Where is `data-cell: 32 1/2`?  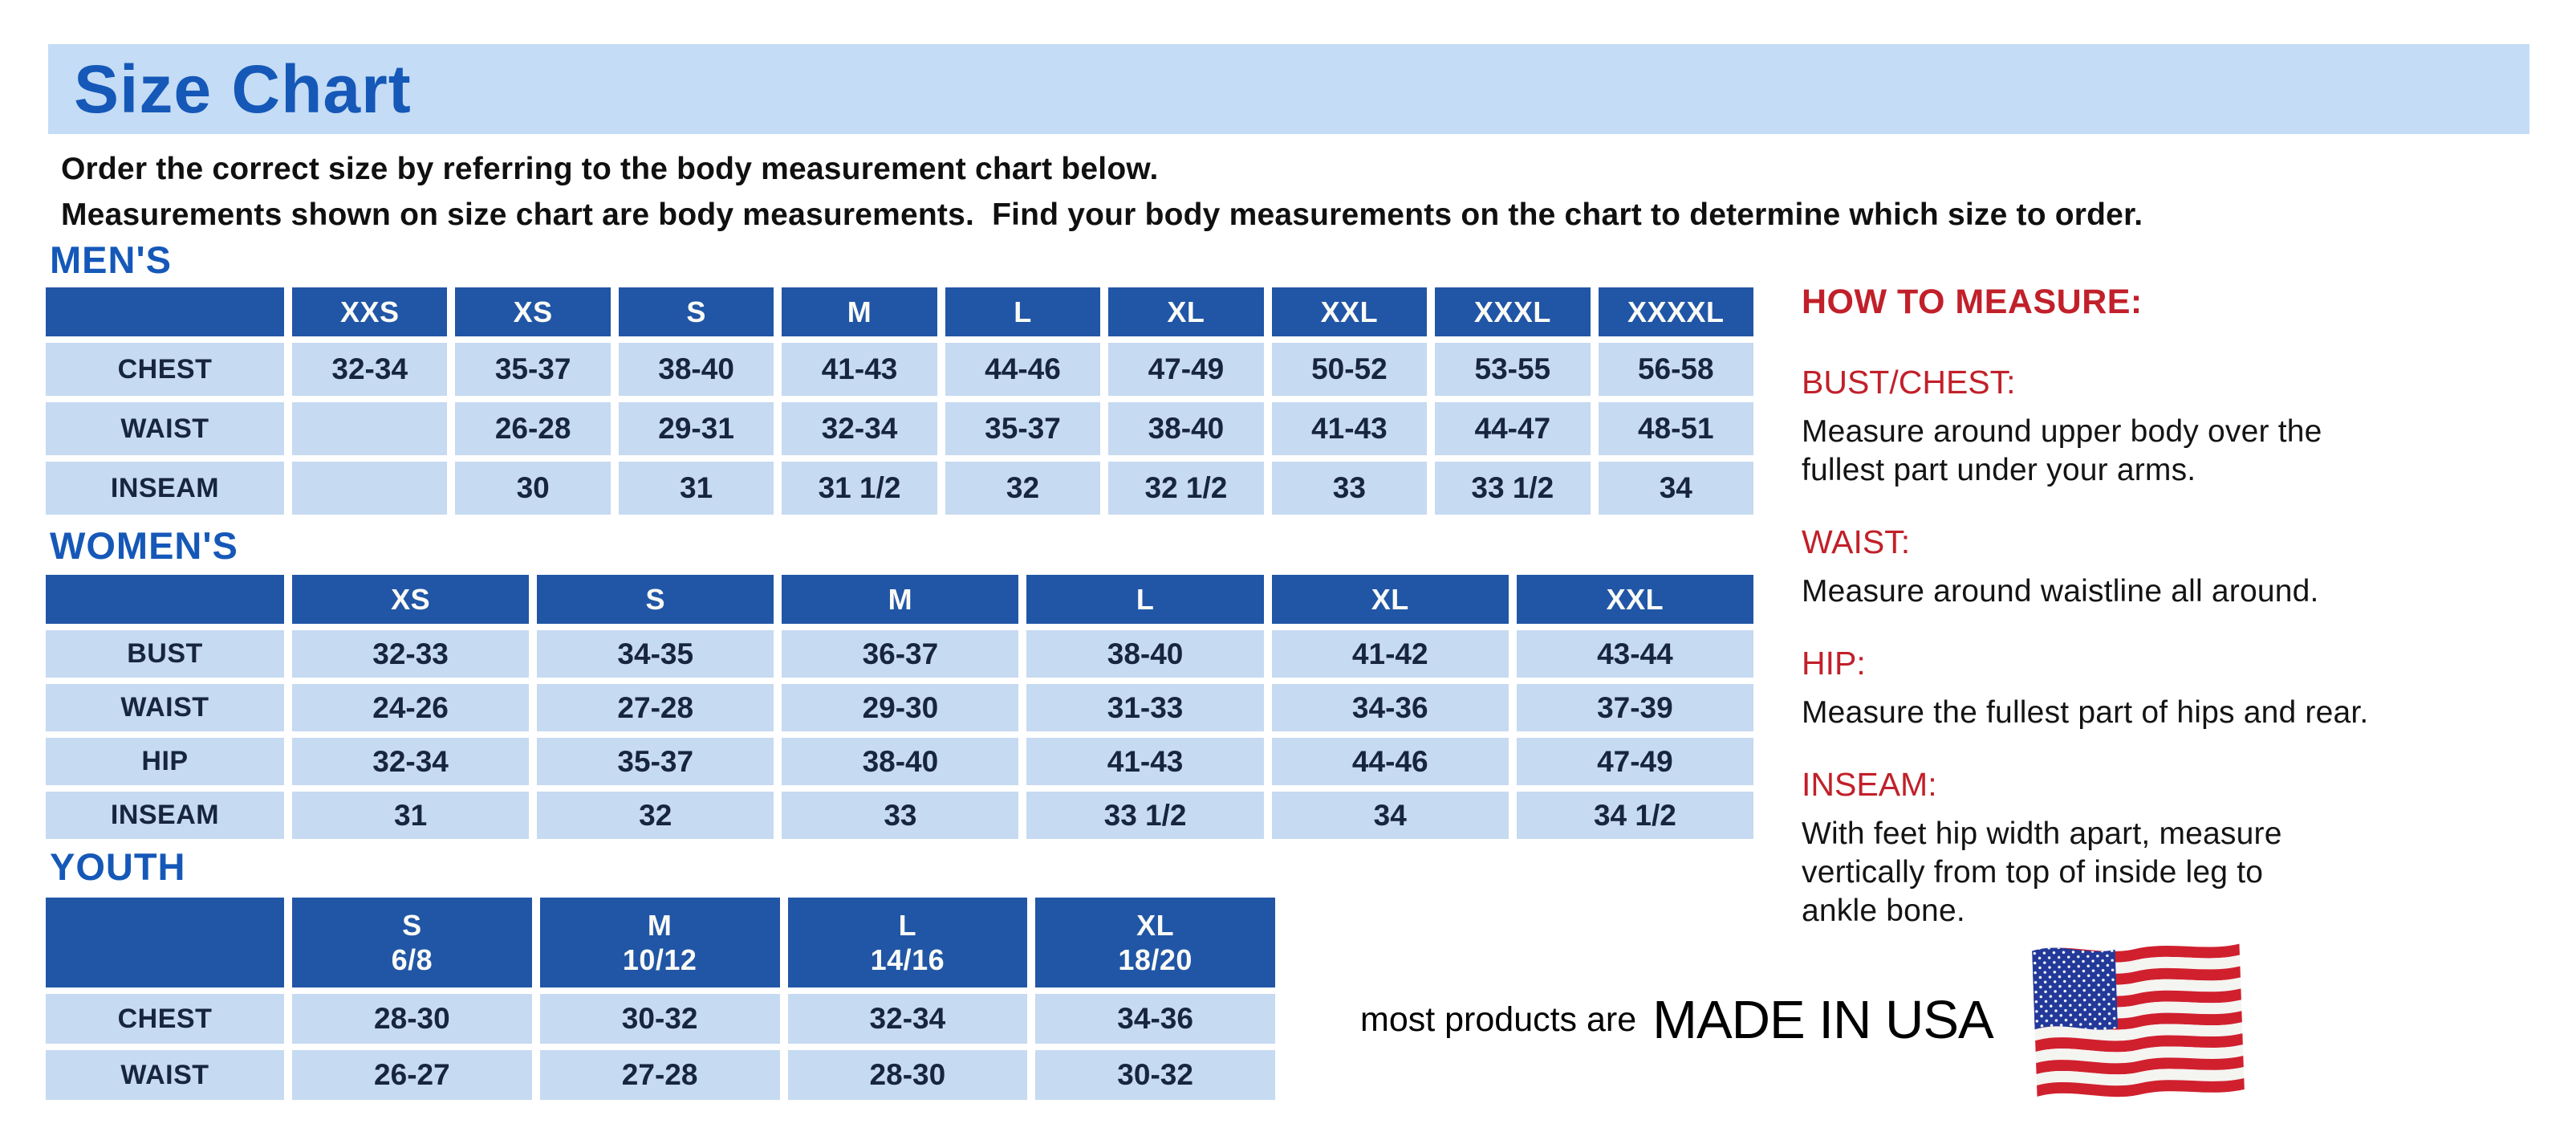
data-cell: 32 1/2 is located at coordinates (1186, 488).